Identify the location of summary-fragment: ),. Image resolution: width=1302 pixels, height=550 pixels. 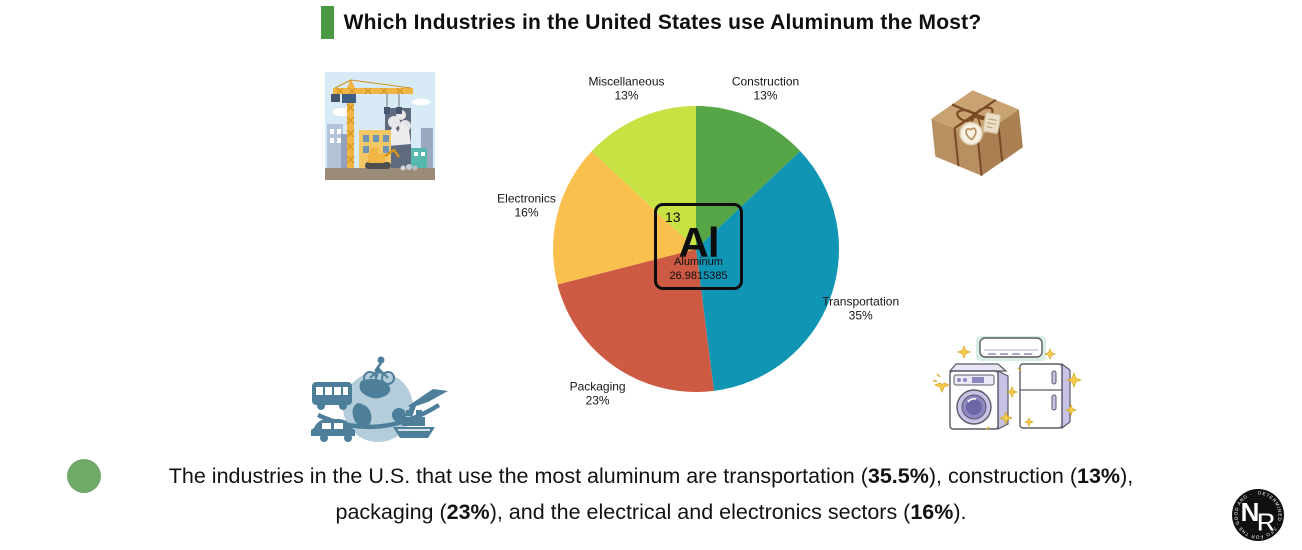
(1127, 476).